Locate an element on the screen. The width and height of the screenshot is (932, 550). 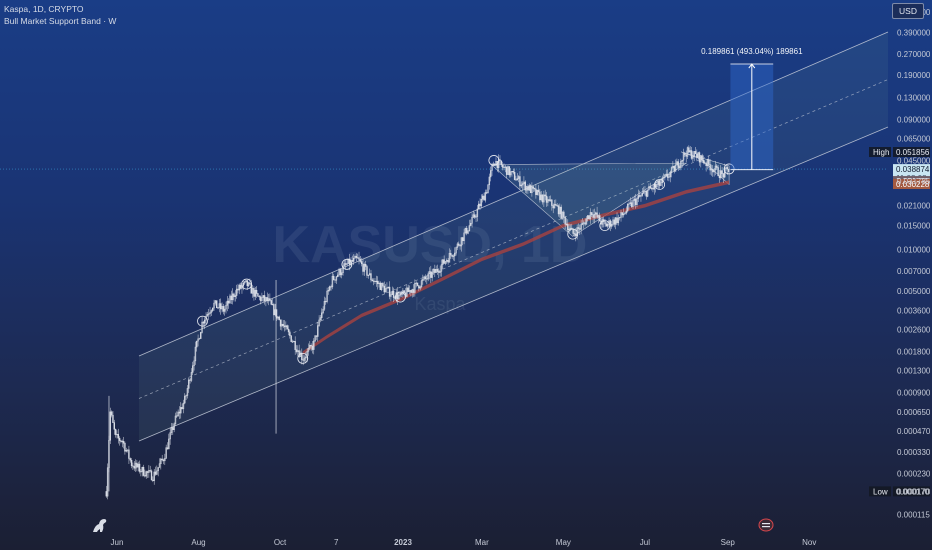
y-tick-label: 0.001800 is located at coordinates (914, 351).